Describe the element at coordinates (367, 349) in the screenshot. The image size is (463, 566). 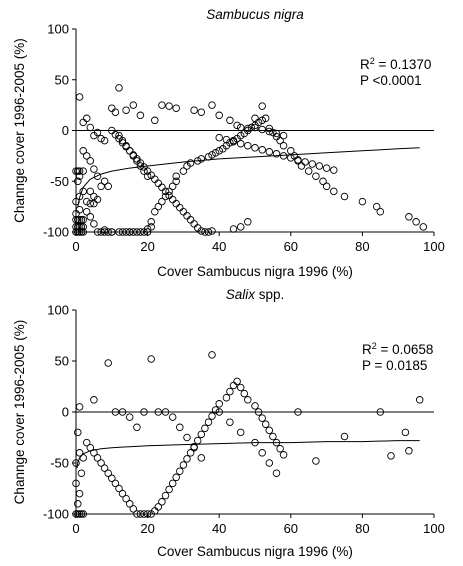
I see `stat-label: R` at that location.